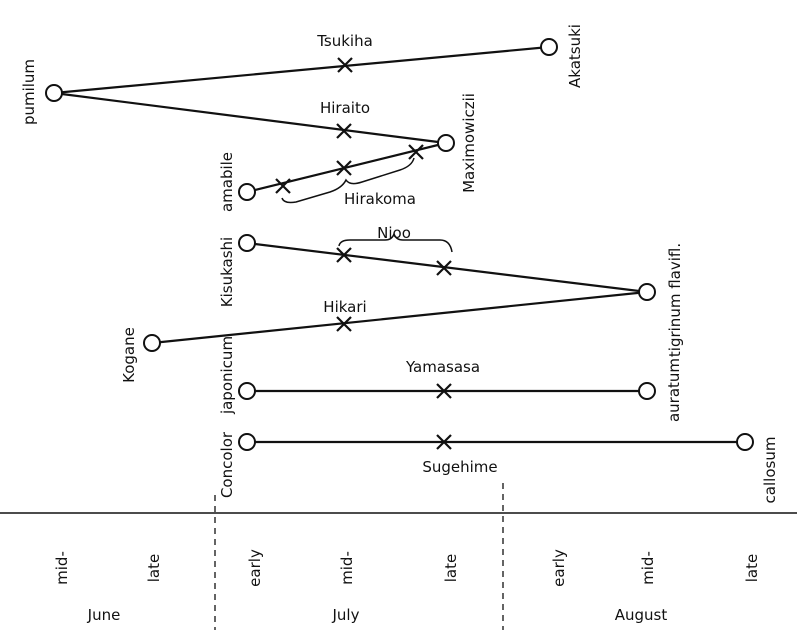  What do you see at coordinates (301, 70) in the screenshot?
I see `line-pumilum-akatsuki` at bounding box center [301, 70].